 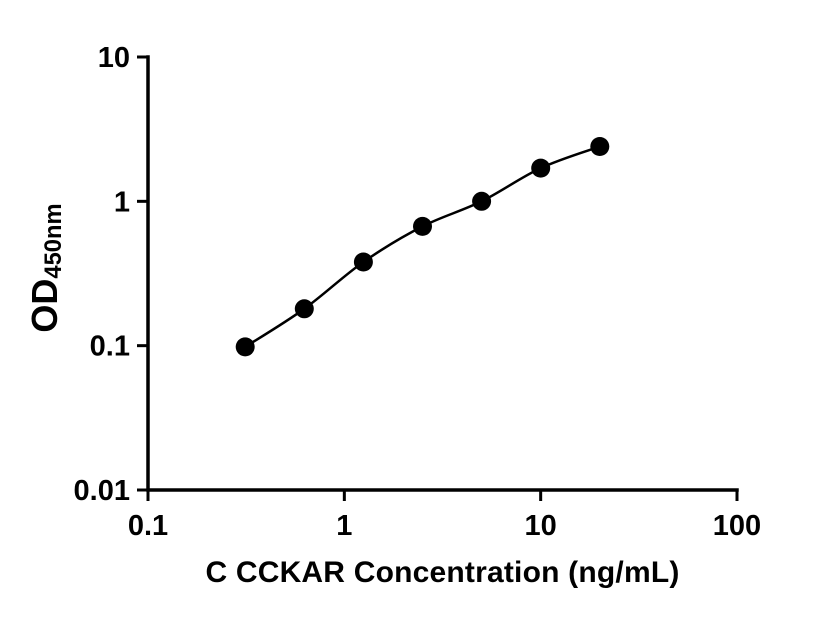 What do you see at coordinates (148, 526) in the screenshot?
I see `x-tick-label: 0.1` at bounding box center [148, 526].